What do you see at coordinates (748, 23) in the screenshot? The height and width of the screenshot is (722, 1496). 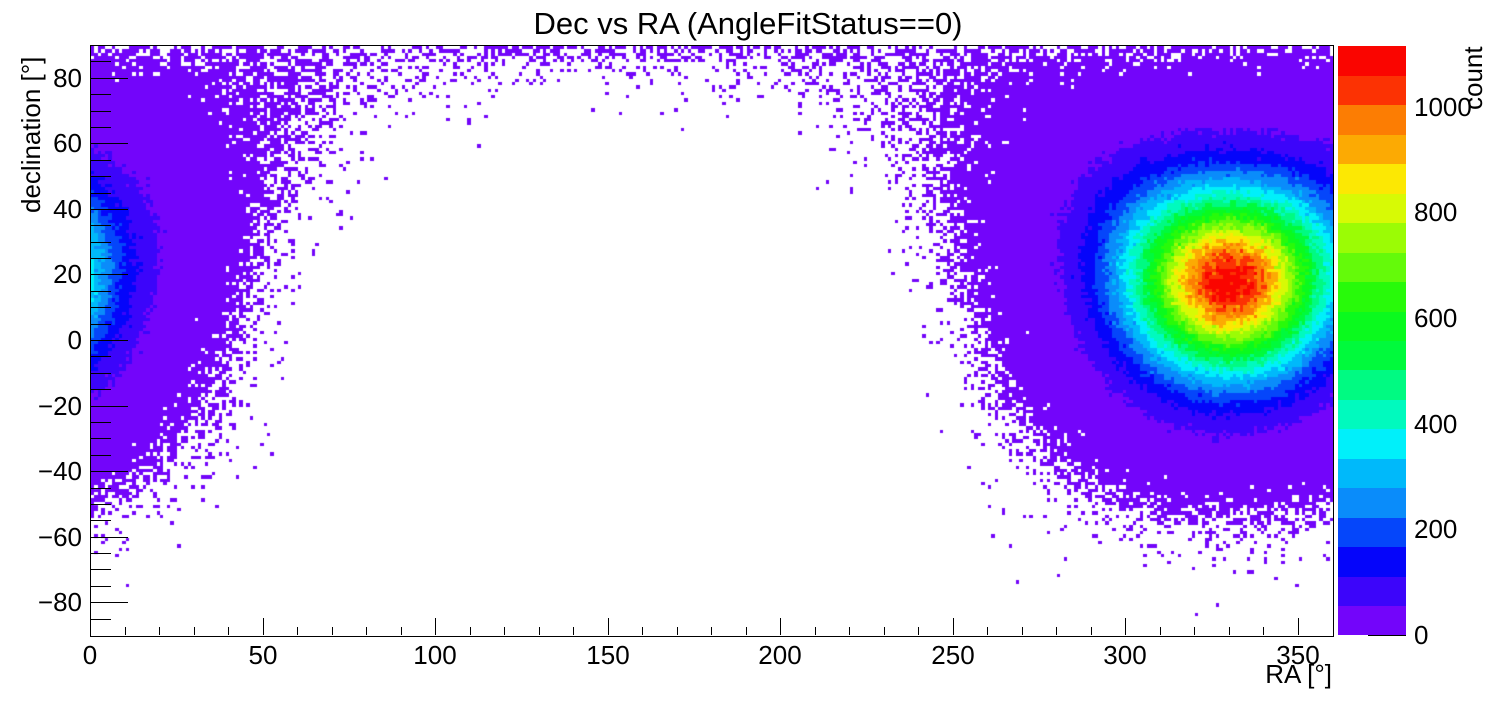 I see `chart-title: Dec vs RA (AngleFitStatus==0)` at bounding box center [748, 23].